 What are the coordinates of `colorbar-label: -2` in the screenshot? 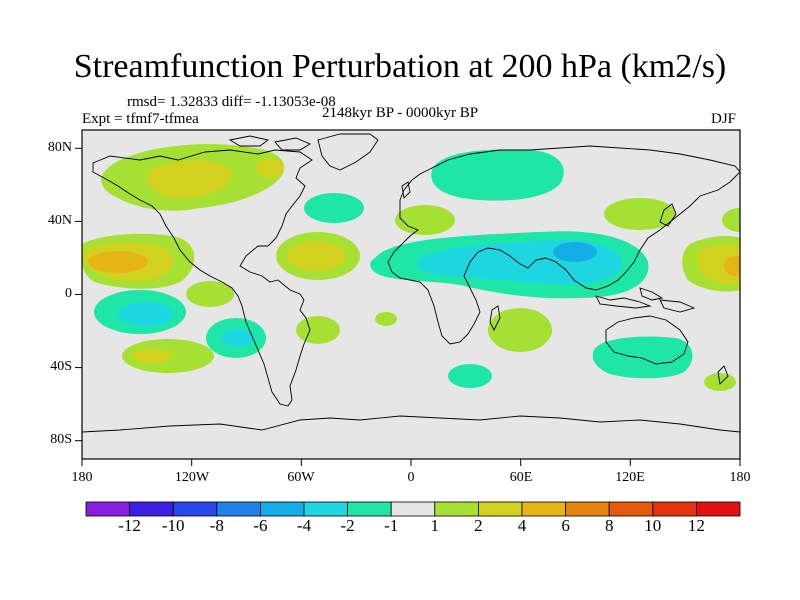 It's located at (347, 525).